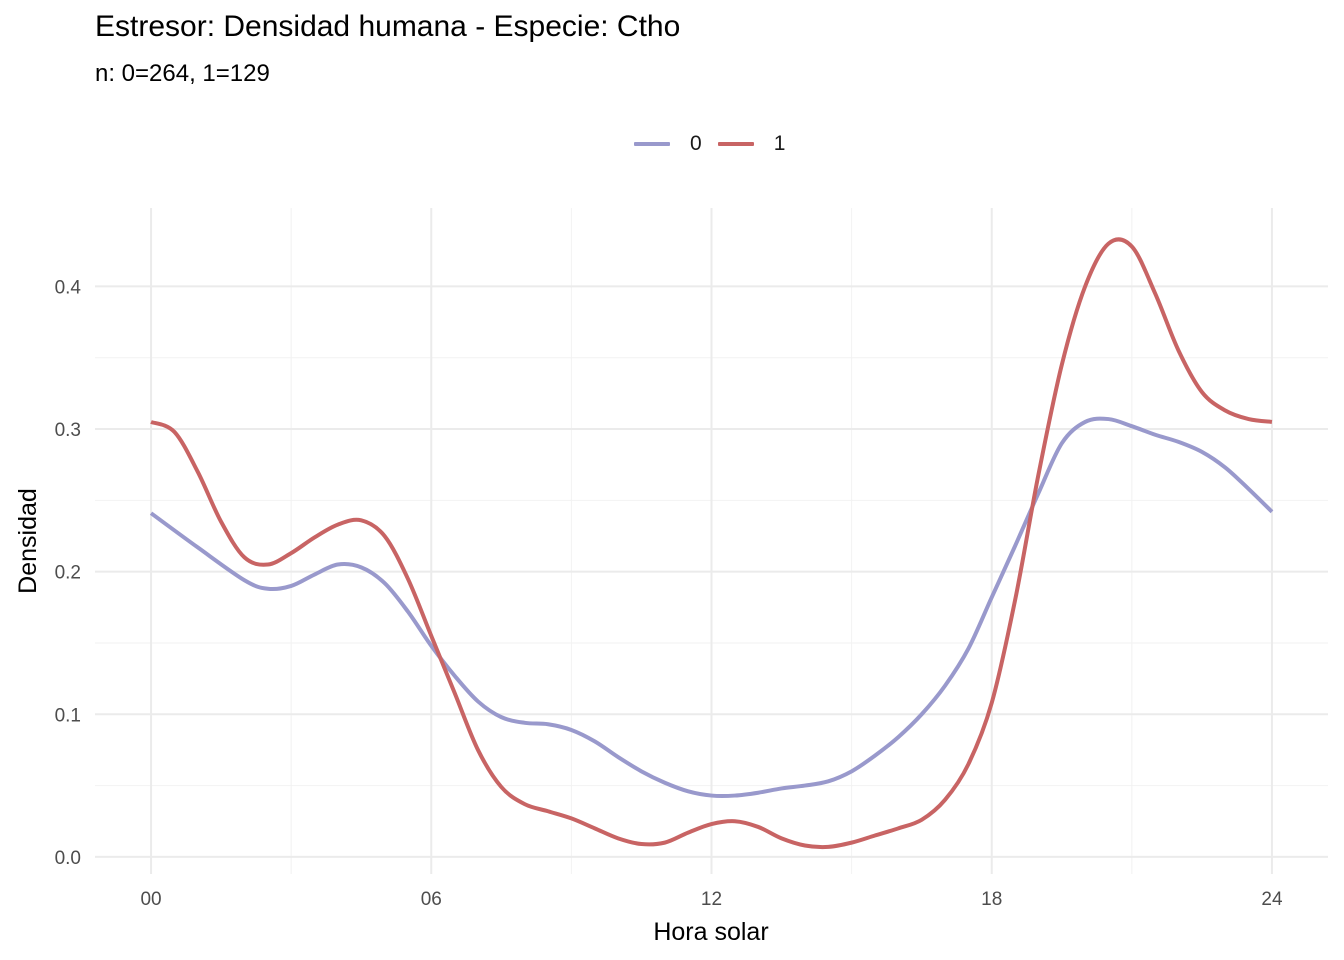  I want to click on x-tick-label: 00, so click(150, 899).